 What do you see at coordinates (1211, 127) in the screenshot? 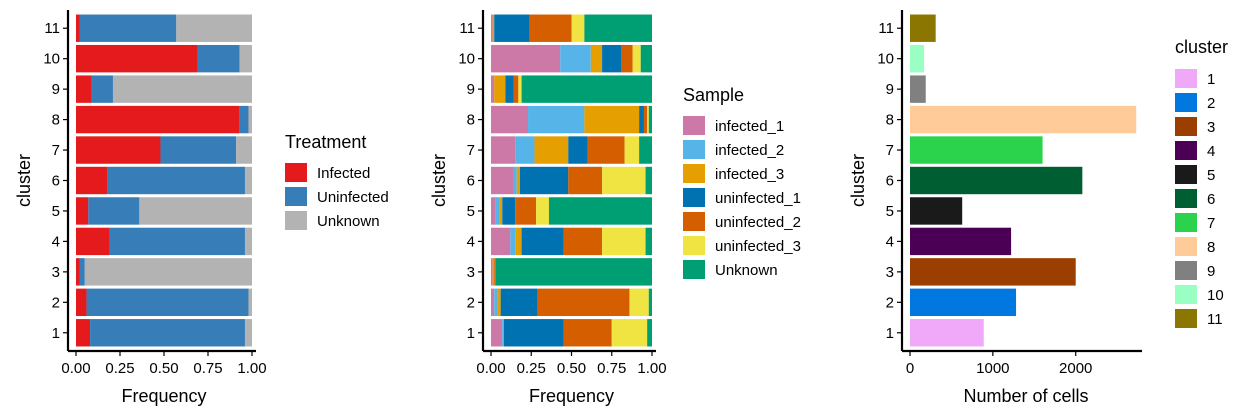
I see `legend-label: 3` at bounding box center [1211, 127].